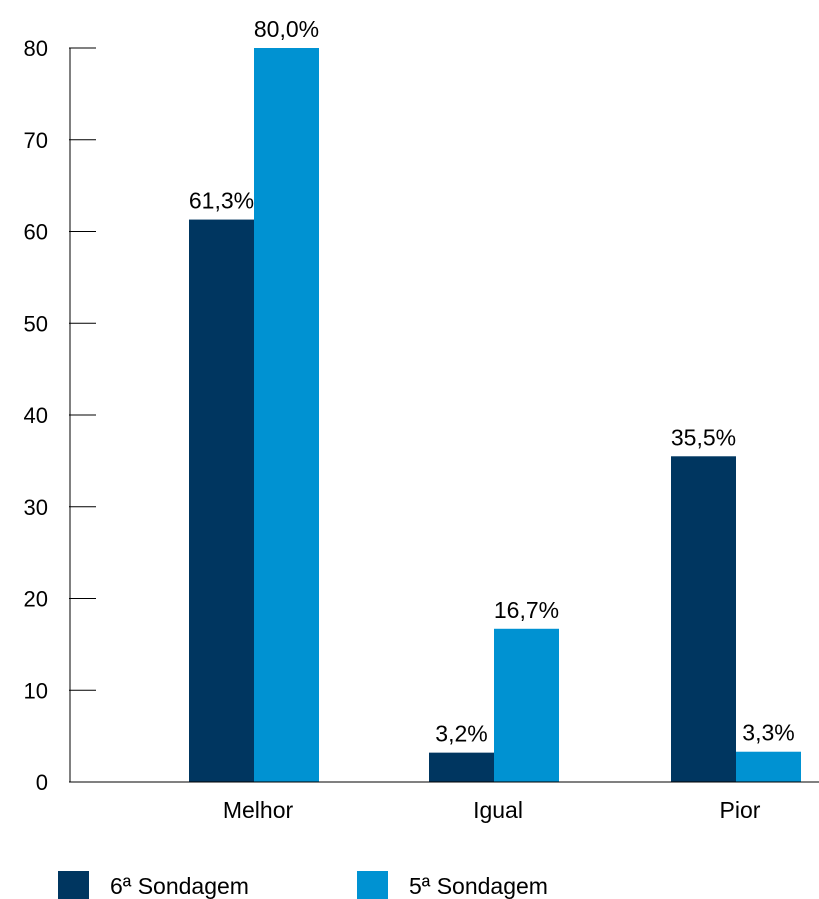  What do you see at coordinates (768, 733) in the screenshot?
I see `bar-value-label: 3,3%` at bounding box center [768, 733].